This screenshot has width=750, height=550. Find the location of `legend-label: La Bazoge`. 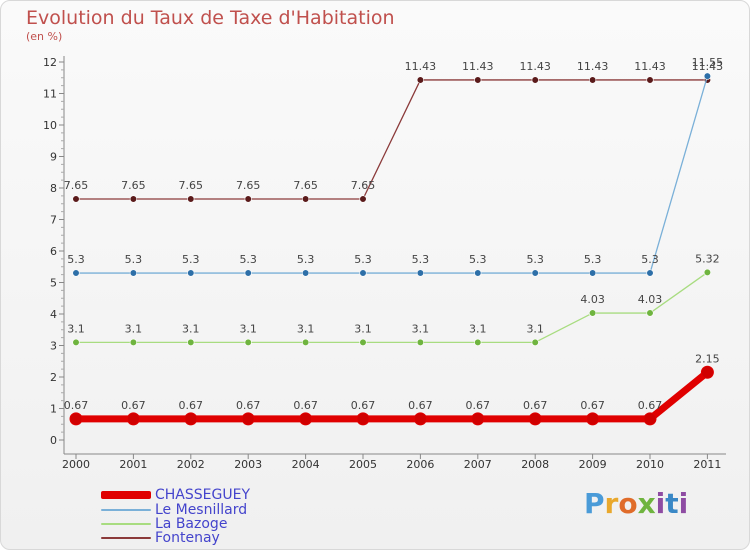

legend-label: La Bazoge is located at coordinates (191, 524).